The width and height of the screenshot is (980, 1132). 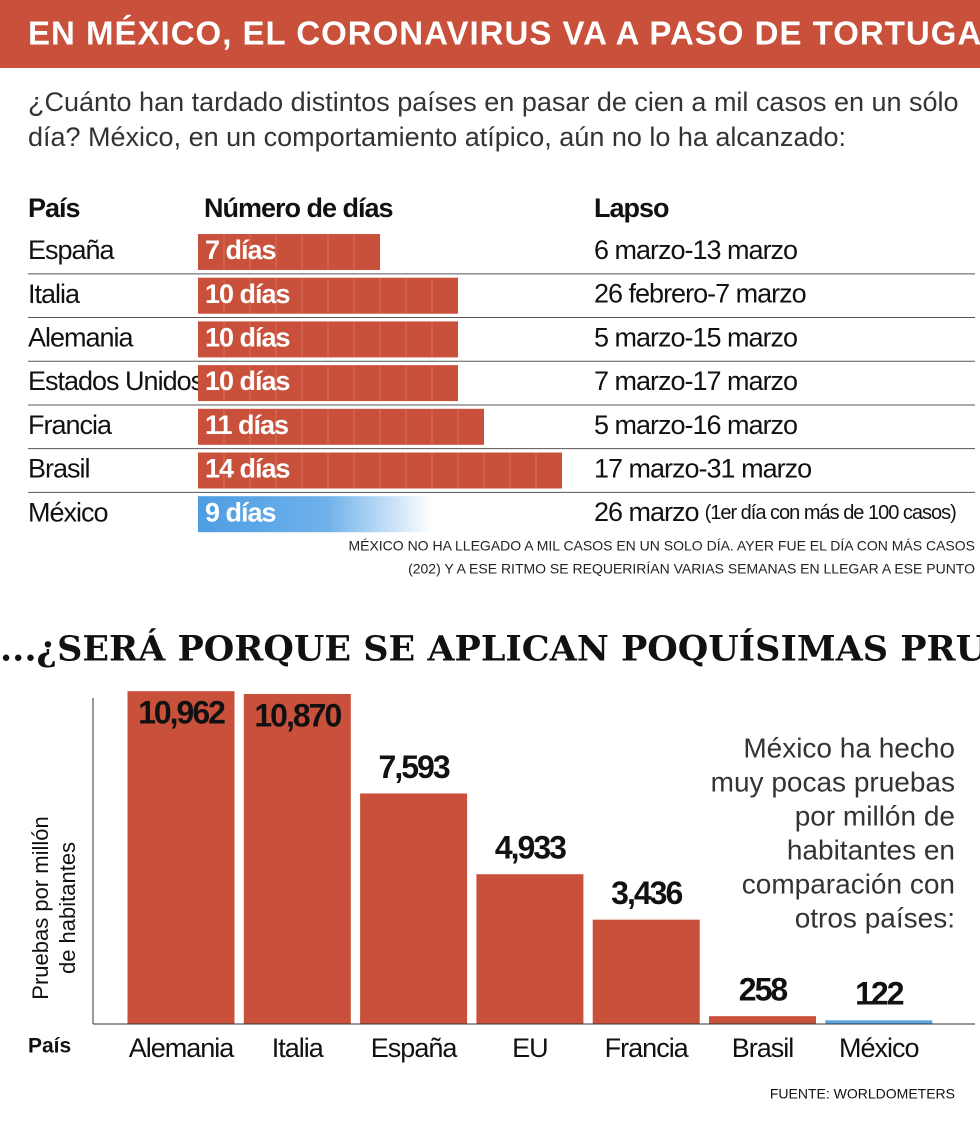 I want to click on column-header: País, so click(x=54, y=208).